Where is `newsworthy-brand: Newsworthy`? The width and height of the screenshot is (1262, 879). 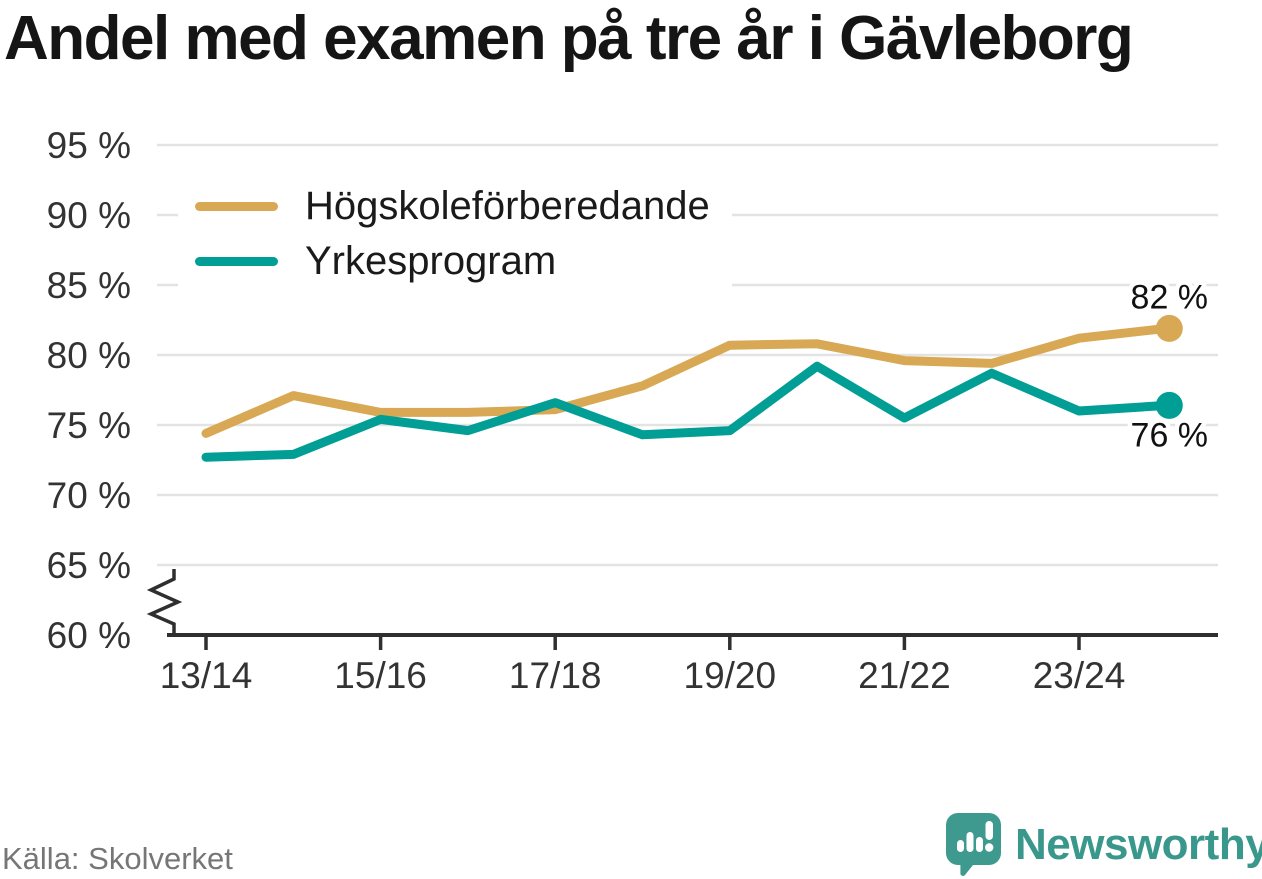
newsworthy-brand: Newsworthy is located at coordinates (1104, 845).